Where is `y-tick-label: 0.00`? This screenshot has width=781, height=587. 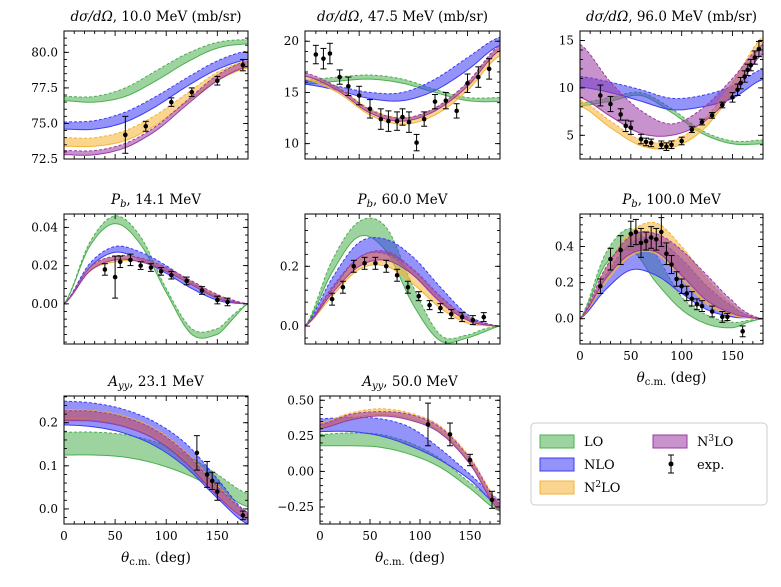 y-tick-label: 0.00 is located at coordinates (44, 304).